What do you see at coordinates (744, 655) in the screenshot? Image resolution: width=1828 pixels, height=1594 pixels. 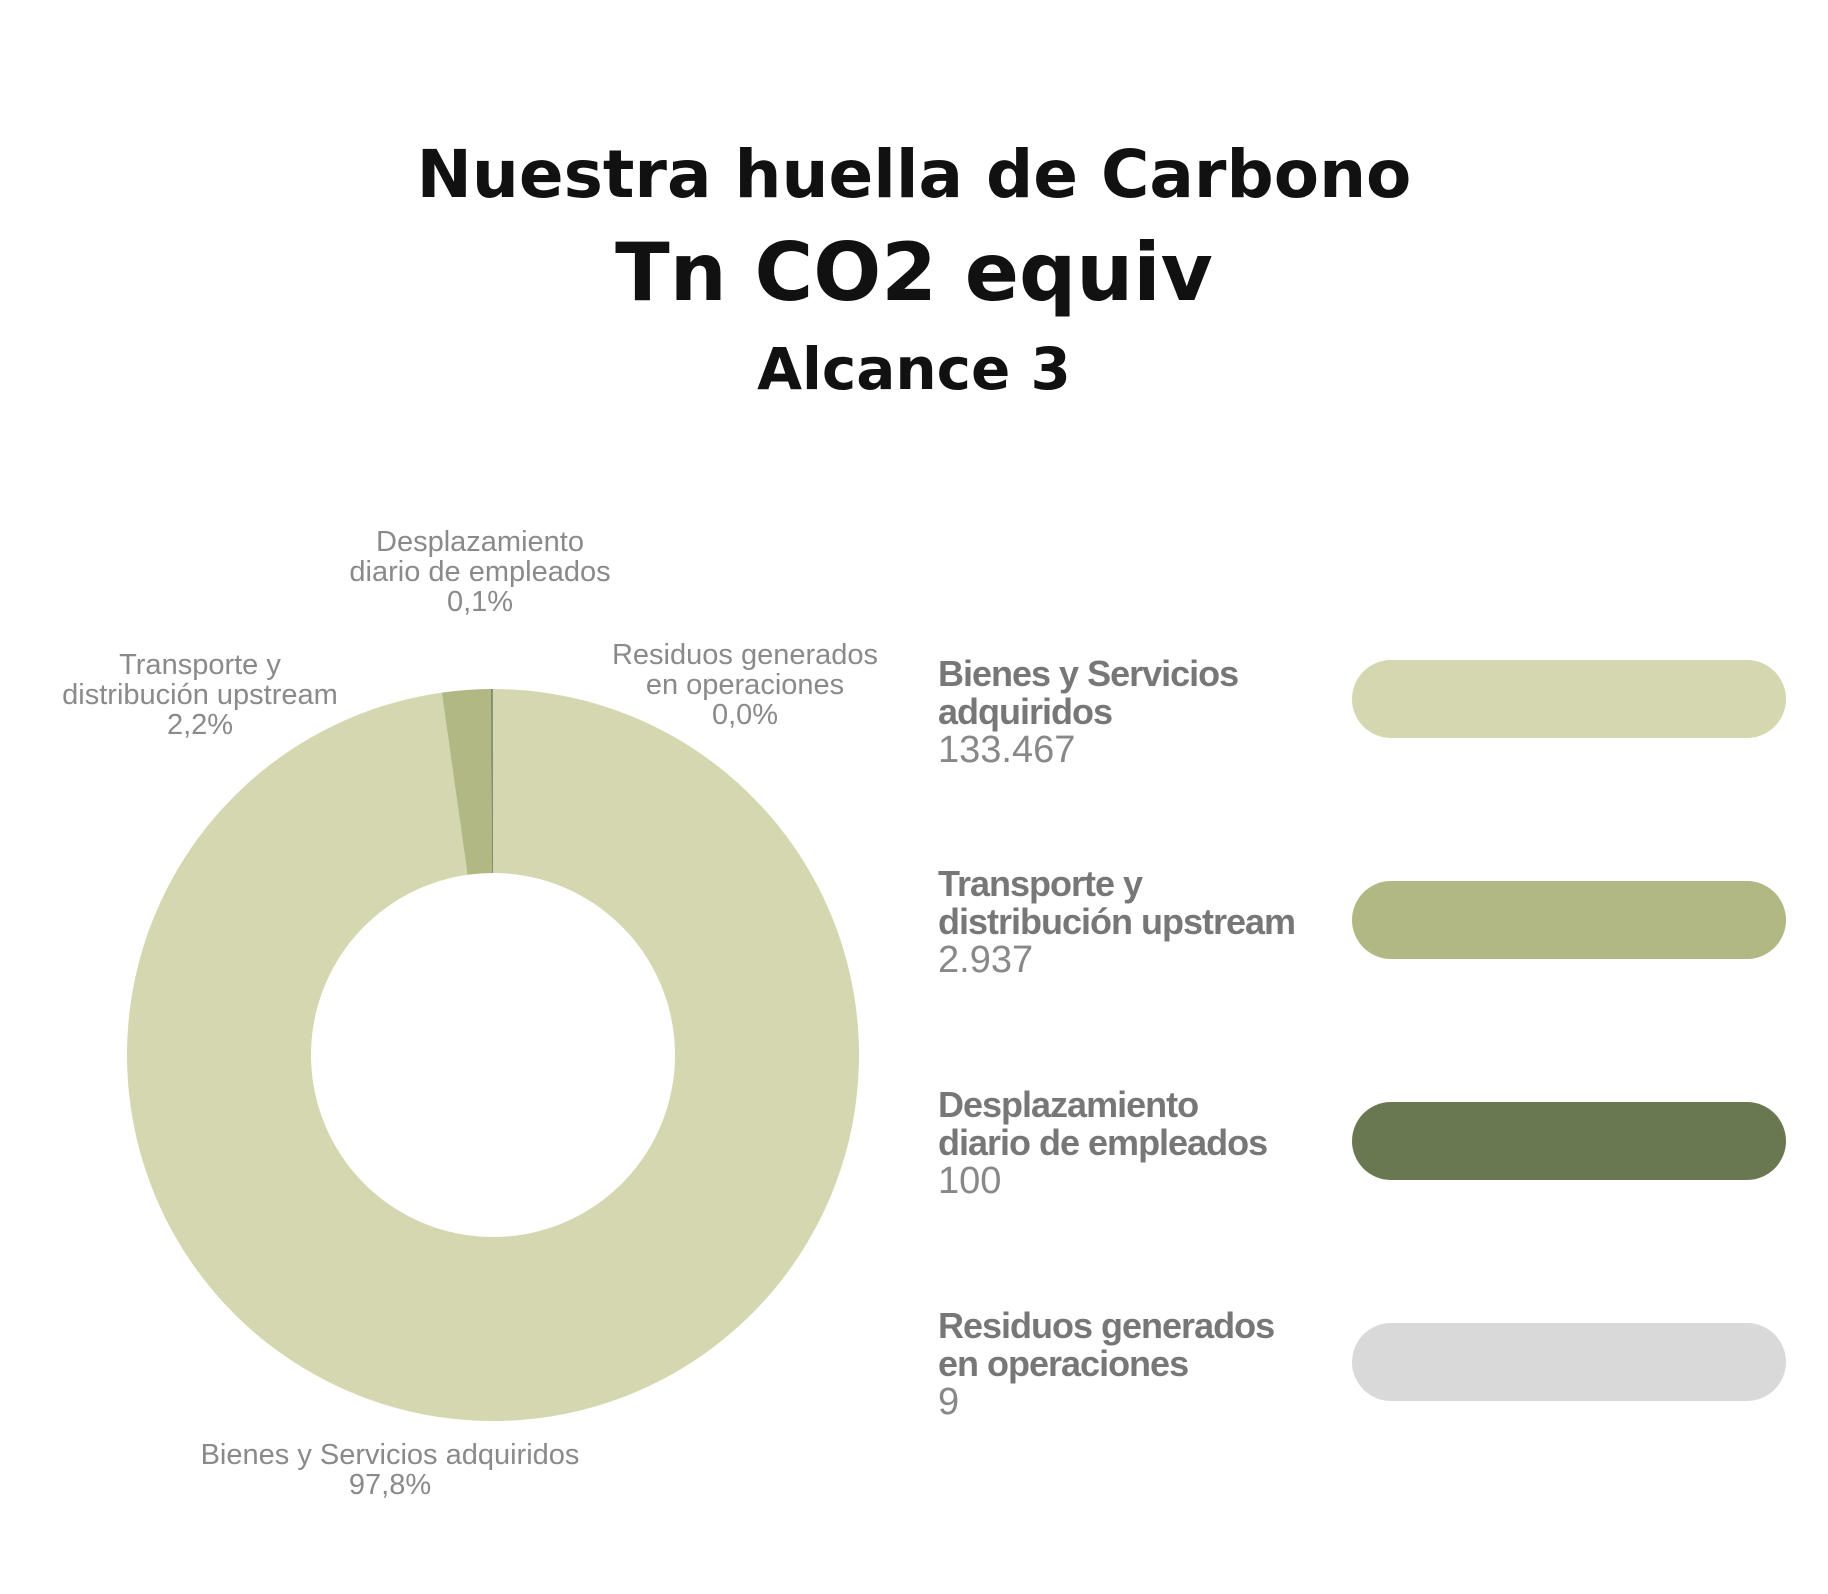 I see `slice-label-name: Residuos generados` at bounding box center [744, 655].